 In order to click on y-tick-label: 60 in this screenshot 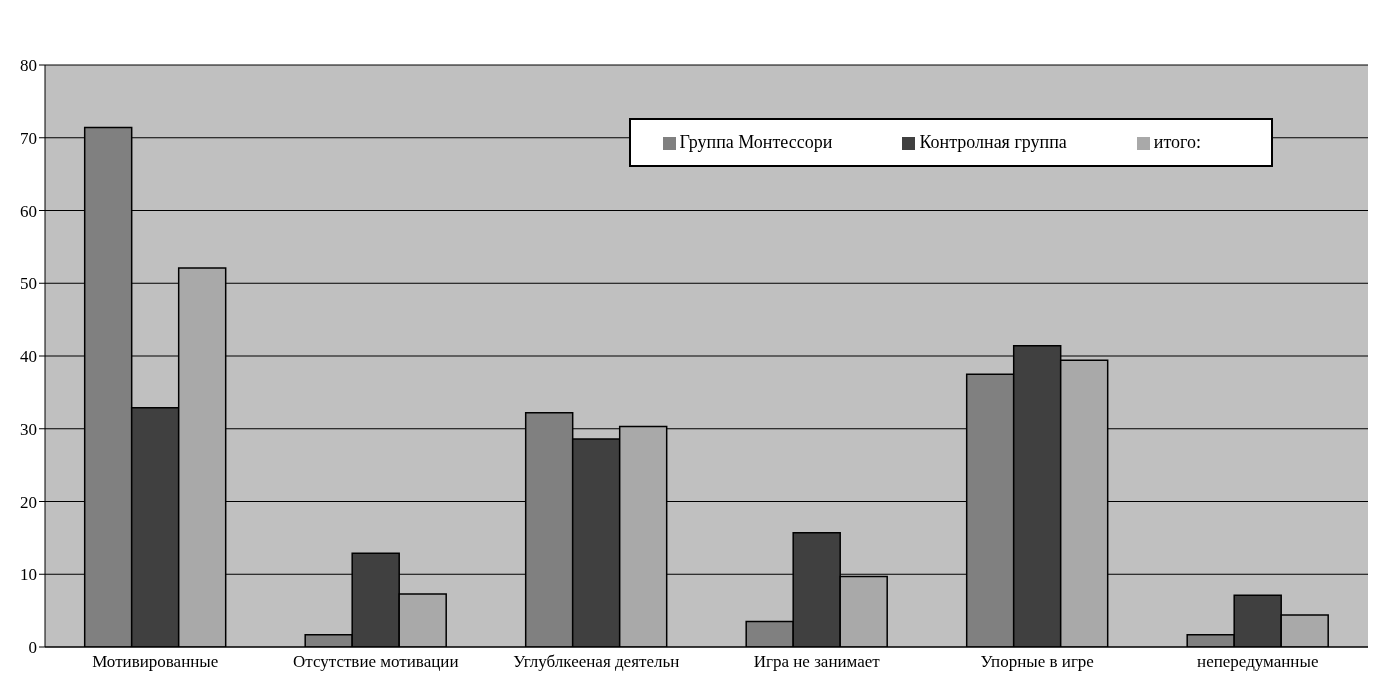, I will do `click(28, 211)`.